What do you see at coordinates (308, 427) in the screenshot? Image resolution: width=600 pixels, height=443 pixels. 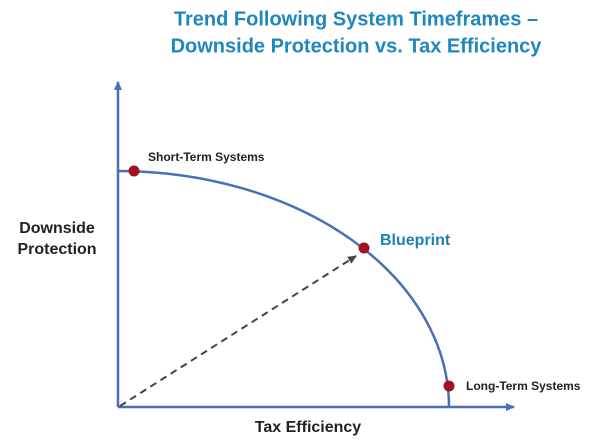 I see `x-axis-label: Tax Efficiency` at bounding box center [308, 427].